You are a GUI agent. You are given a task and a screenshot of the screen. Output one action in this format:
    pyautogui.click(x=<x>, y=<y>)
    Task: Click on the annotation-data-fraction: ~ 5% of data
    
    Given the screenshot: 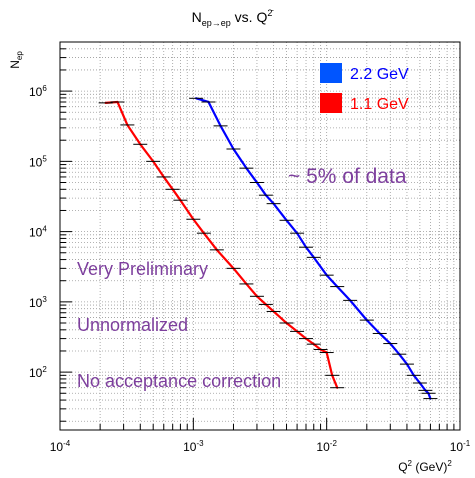 What is the action you would take?
    pyautogui.click(x=347, y=176)
    